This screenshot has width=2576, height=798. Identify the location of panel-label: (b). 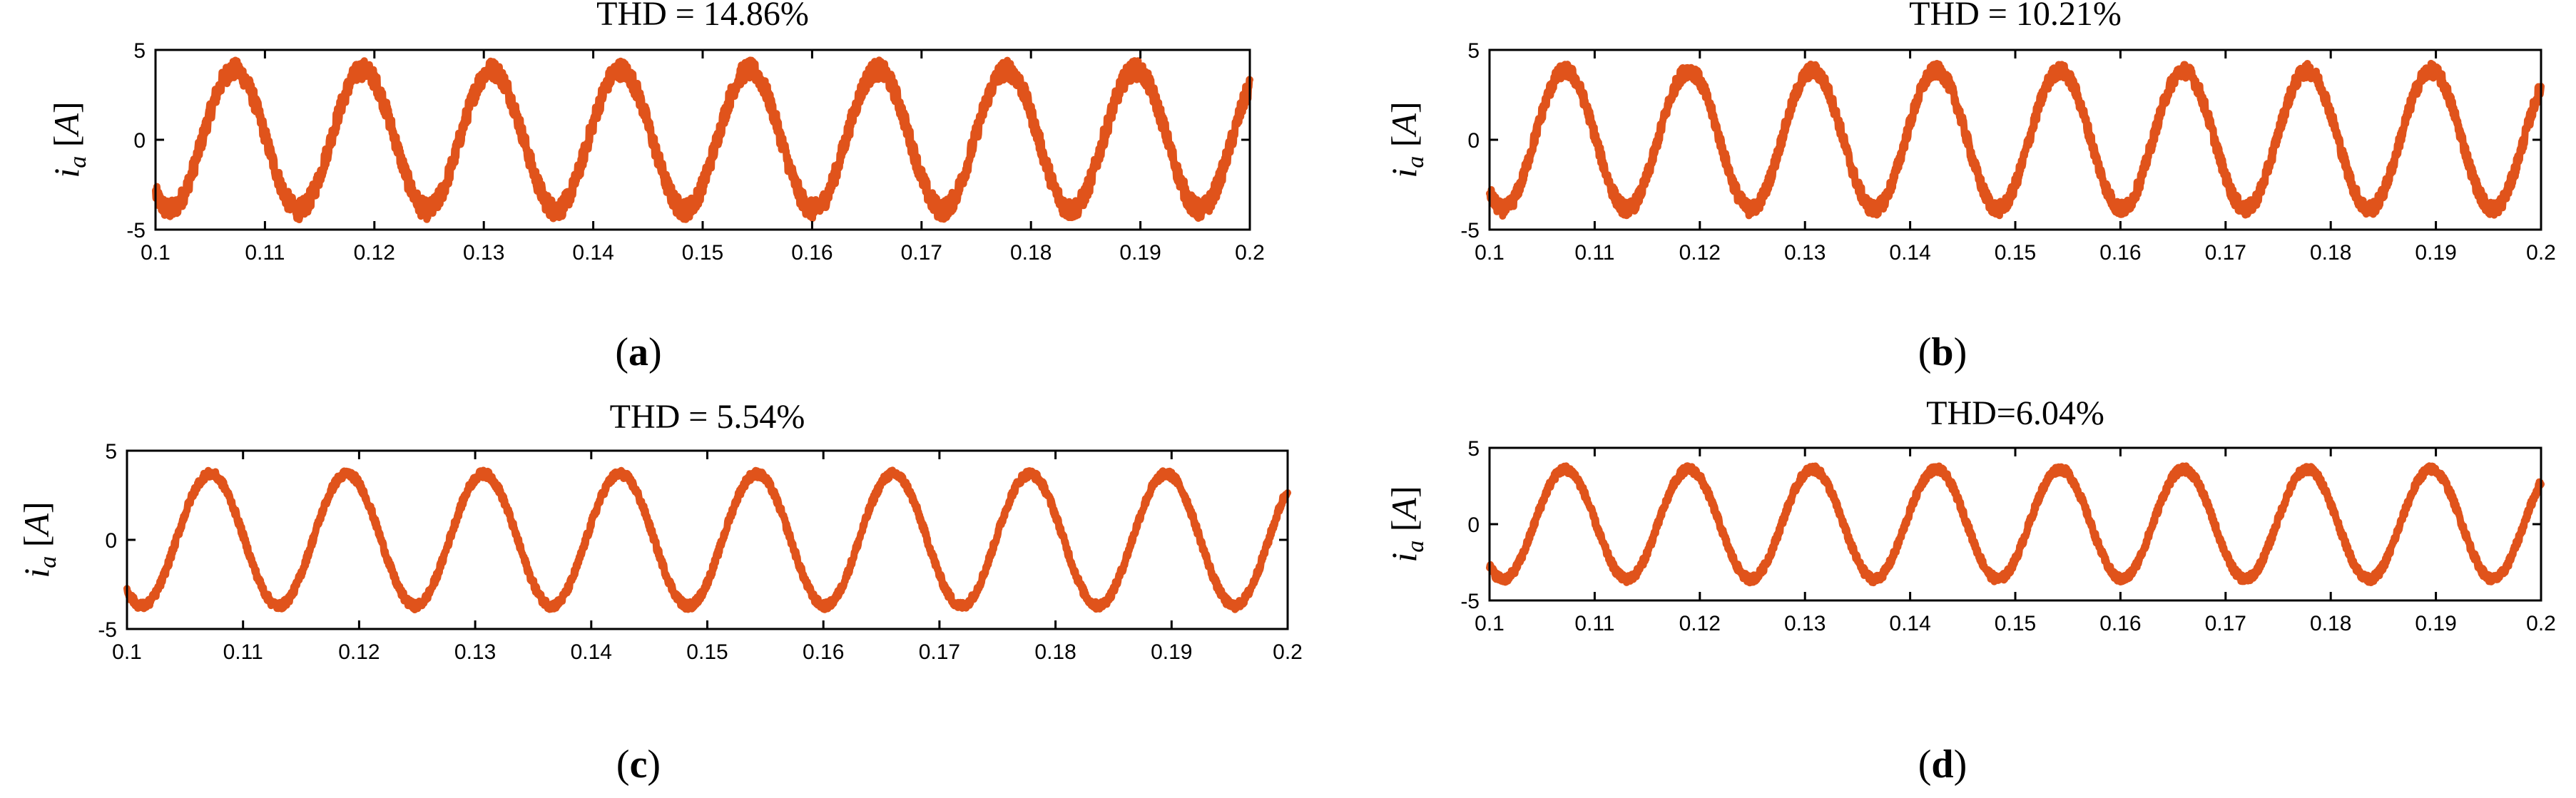
(1942, 352).